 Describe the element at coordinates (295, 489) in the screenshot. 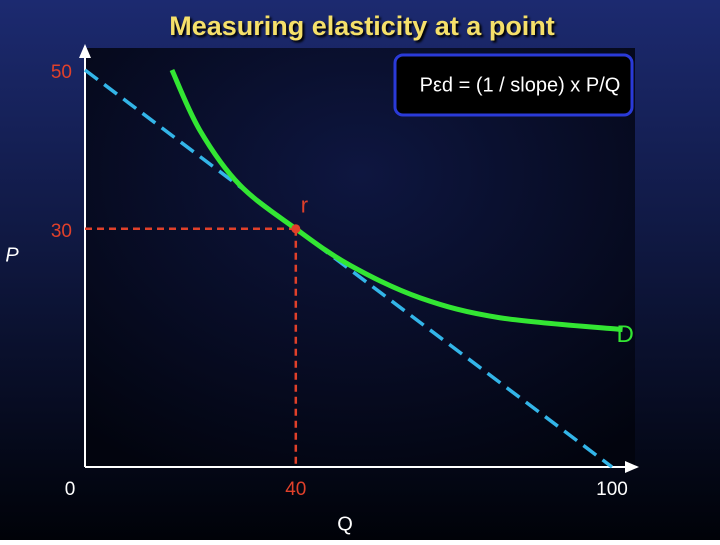

I see `x-tick-label: 40` at that location.